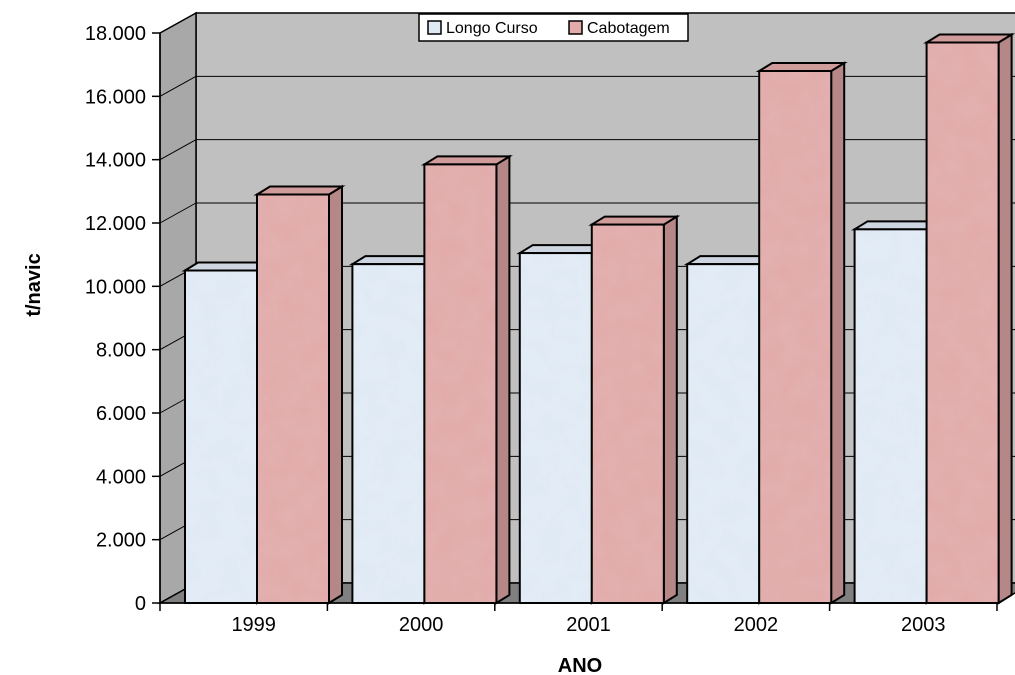 This screenshot has height=675, width=1015. Describe the element at coordinates (115, 287) in the screenshot. I see `y-tick-label: 10.000` at that location.